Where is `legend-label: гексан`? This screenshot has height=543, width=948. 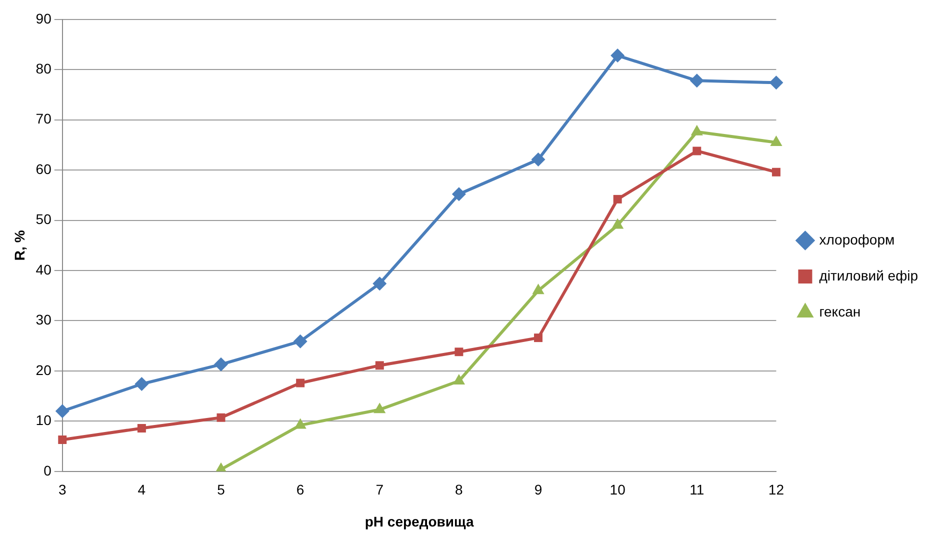
legend-label: гексан is located at coordinates (840, 311).